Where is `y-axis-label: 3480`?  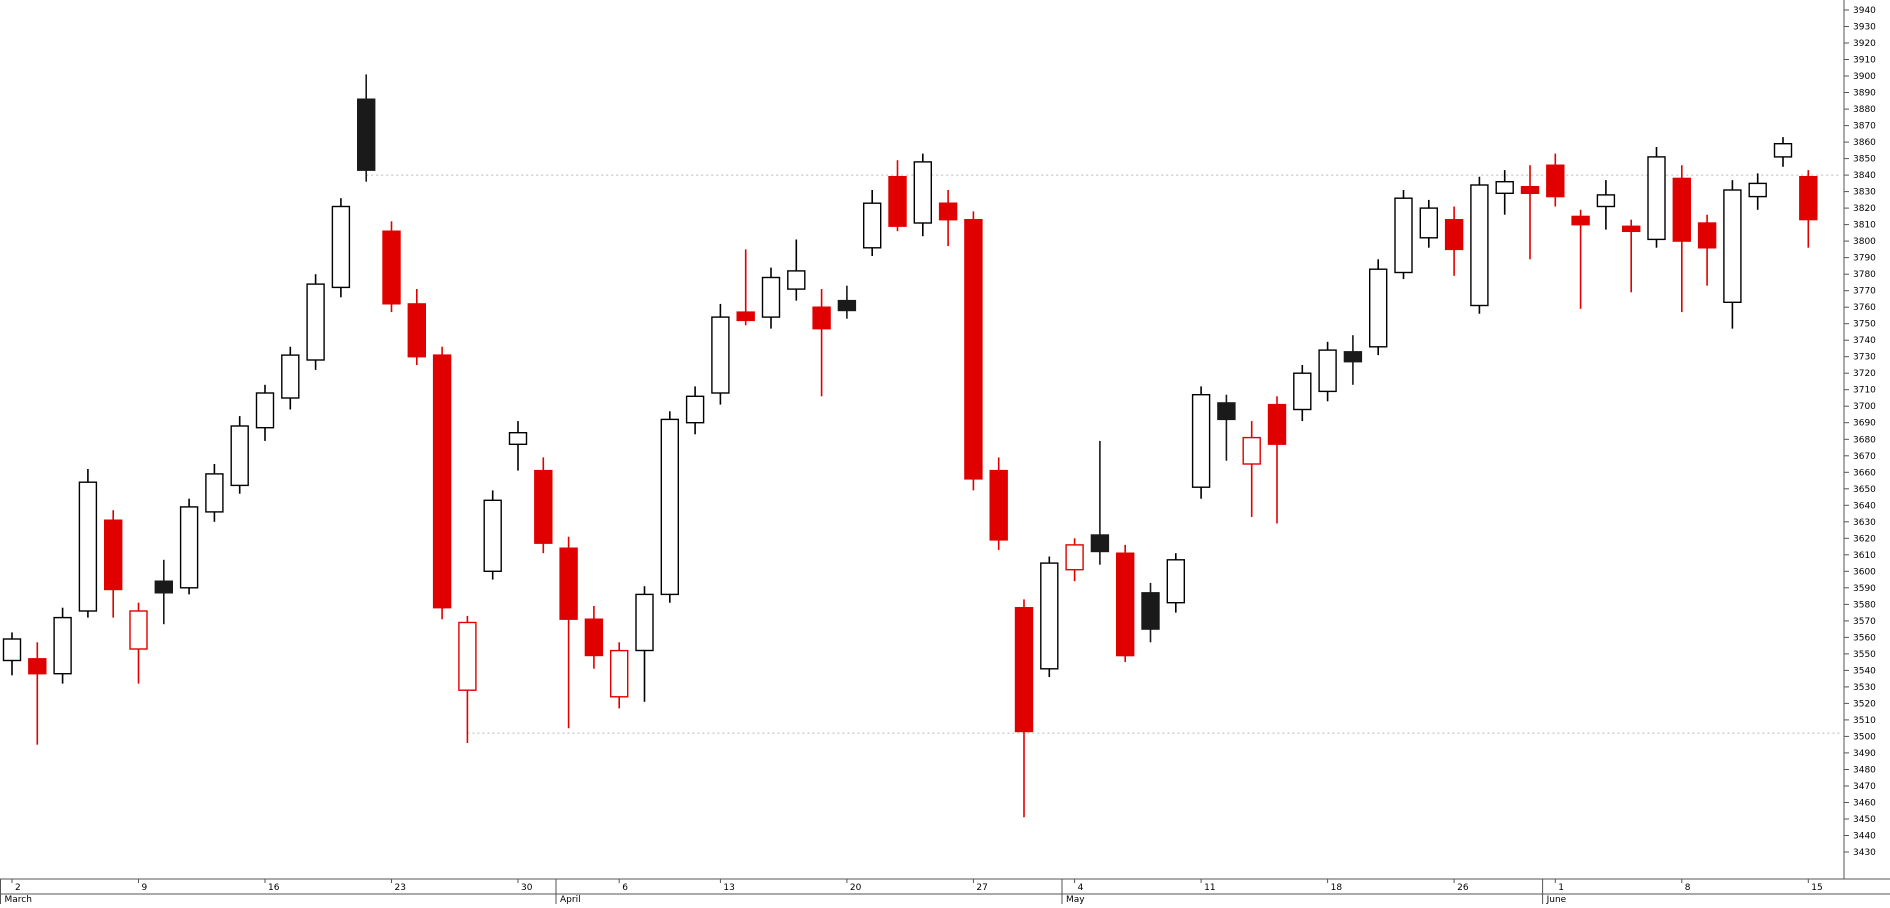
y-axis-label: 3480 is located at coordinates (1864, 771).